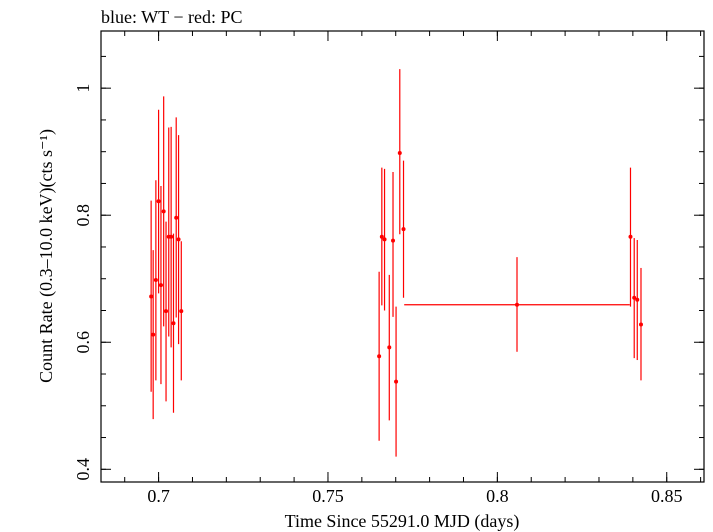 This screenshot has width=713, height=532. I want to click on y-tick-label: 0.4, so click(83, 469).